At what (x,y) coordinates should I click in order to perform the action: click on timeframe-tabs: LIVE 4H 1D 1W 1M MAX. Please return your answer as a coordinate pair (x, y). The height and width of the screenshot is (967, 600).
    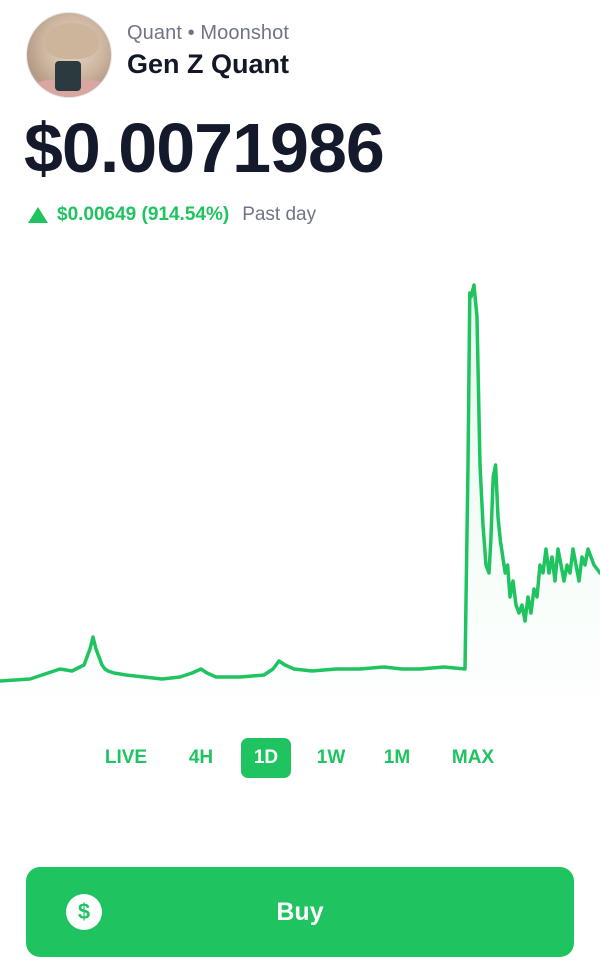
    Looking at the image, I should click on (300, 758).